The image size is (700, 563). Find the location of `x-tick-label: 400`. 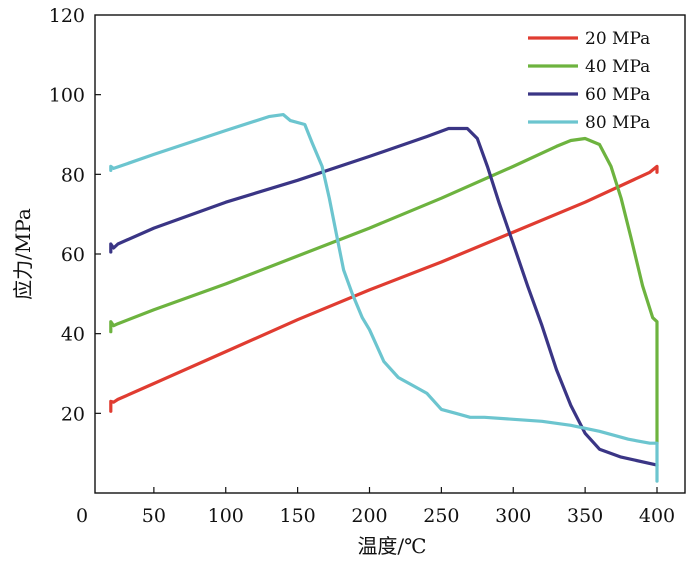

x-tick-label: 400 is located at coordinates (657, 516).